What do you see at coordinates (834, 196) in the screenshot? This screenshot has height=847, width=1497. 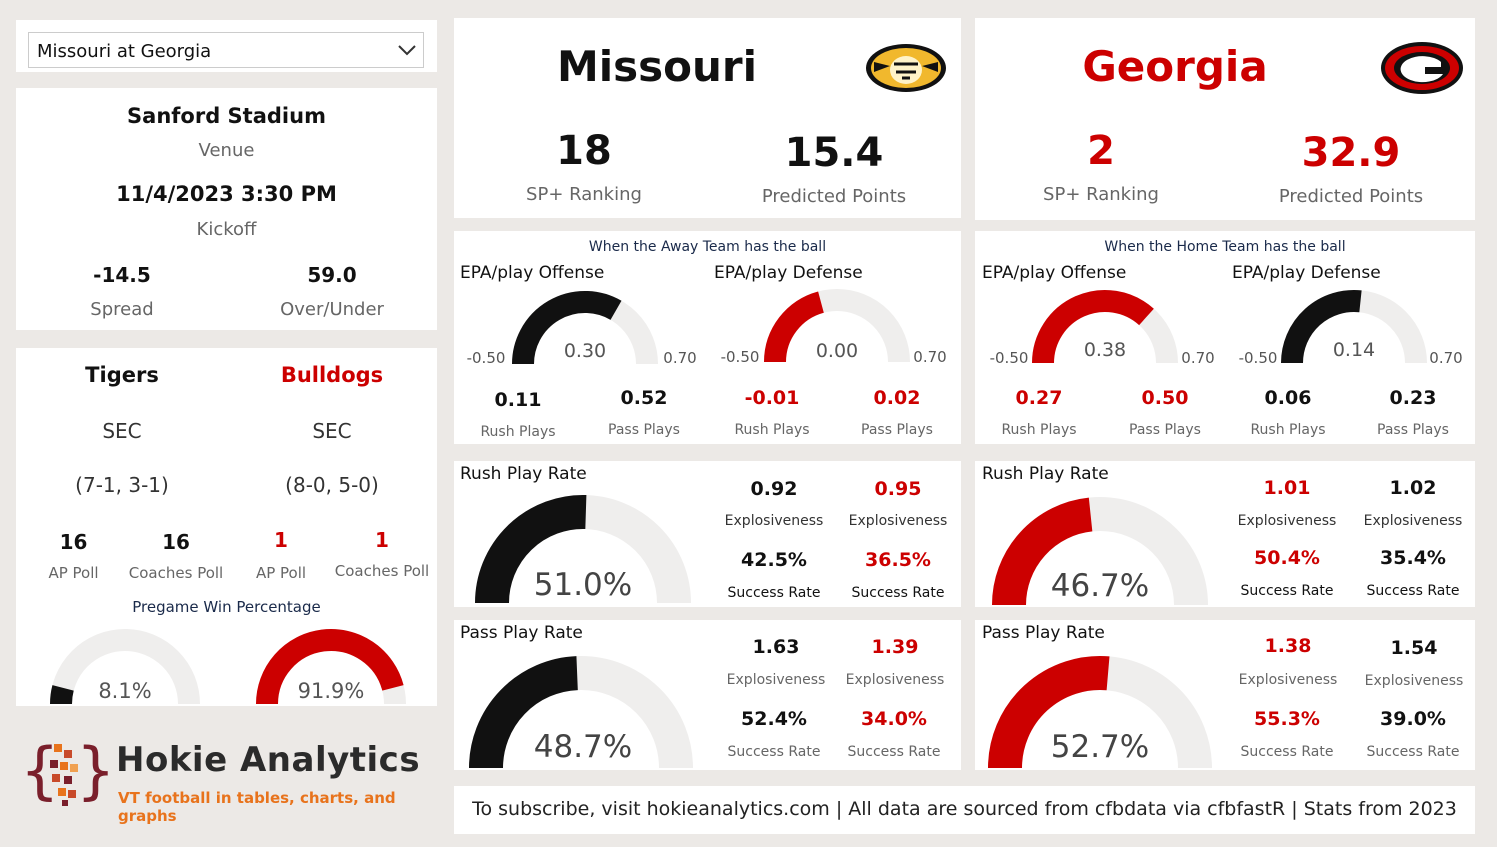 I see `away-pred-label: Predicted Points` at bounding box center [834, 196].